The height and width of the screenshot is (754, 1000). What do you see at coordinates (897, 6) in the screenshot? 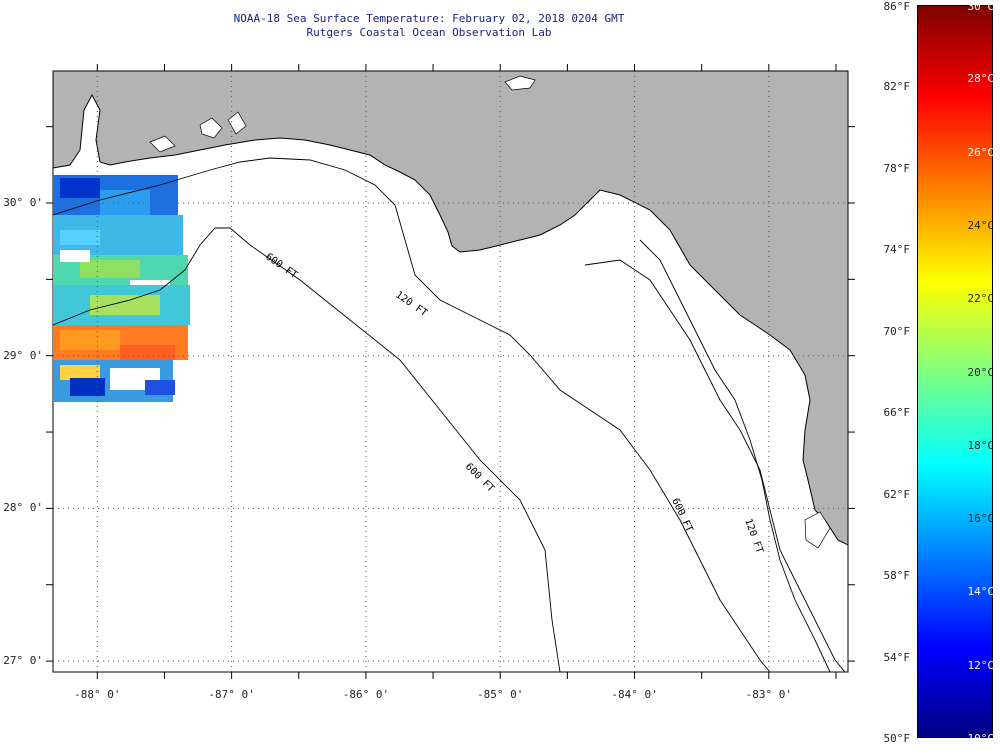
I see `colorbar-fahrenheit-label: 86°F` at bounding box center [897, 6].